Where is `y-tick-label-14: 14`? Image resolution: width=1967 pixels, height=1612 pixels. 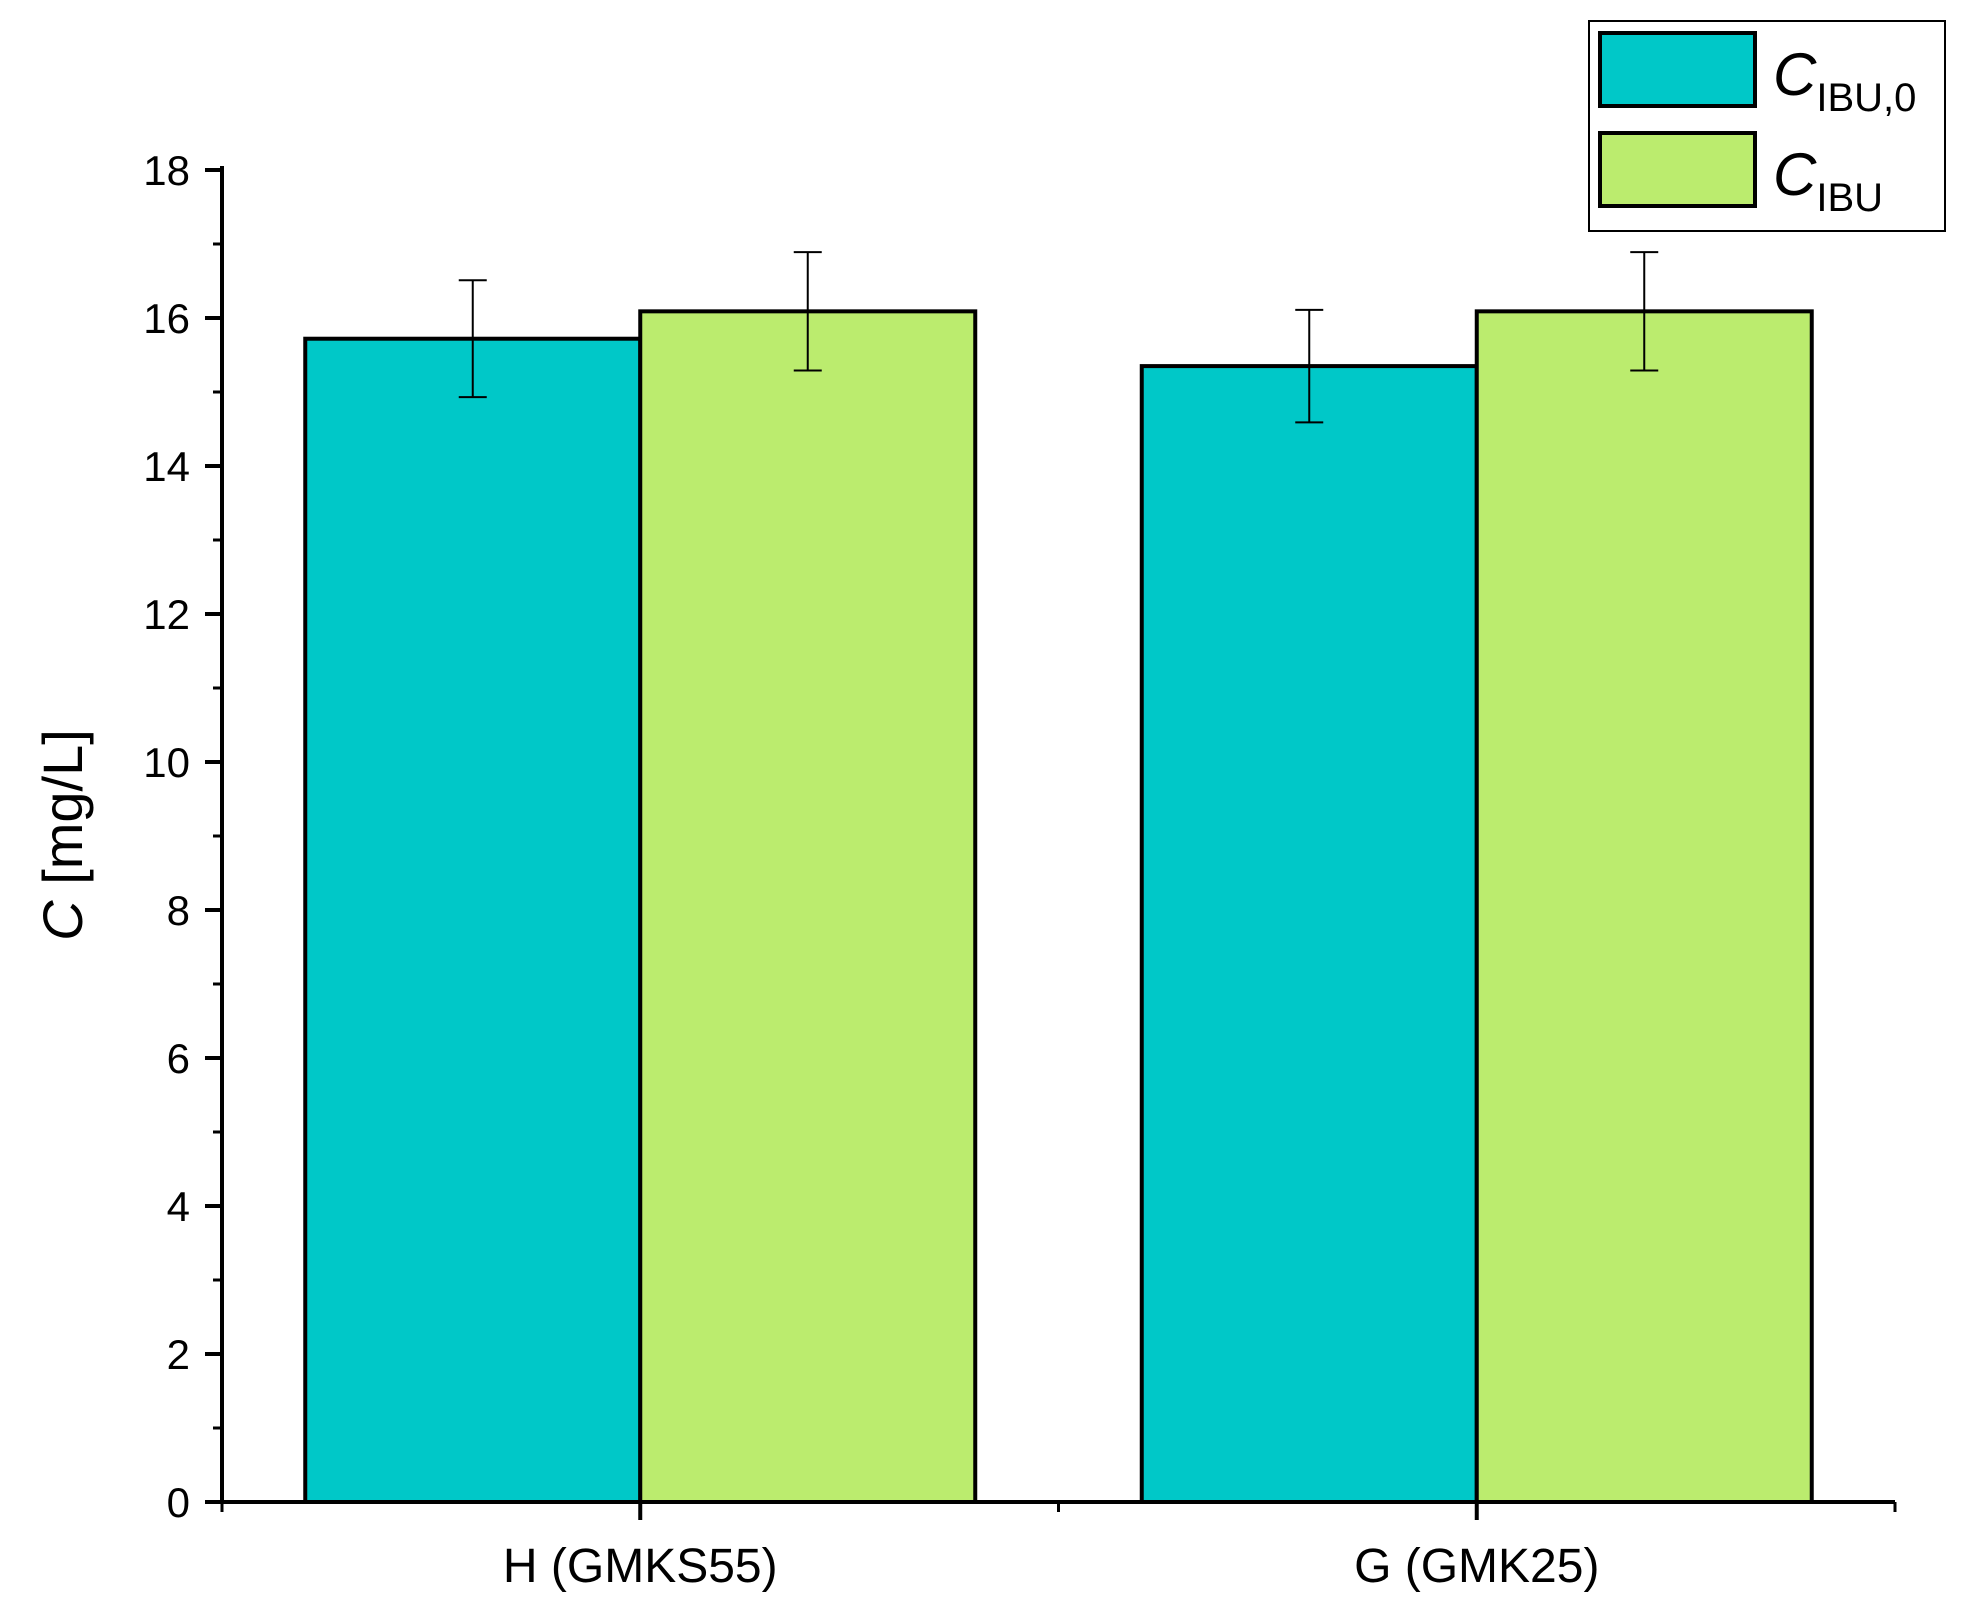
y-tick-label-14: 14 is located at coordinates (166, 466).